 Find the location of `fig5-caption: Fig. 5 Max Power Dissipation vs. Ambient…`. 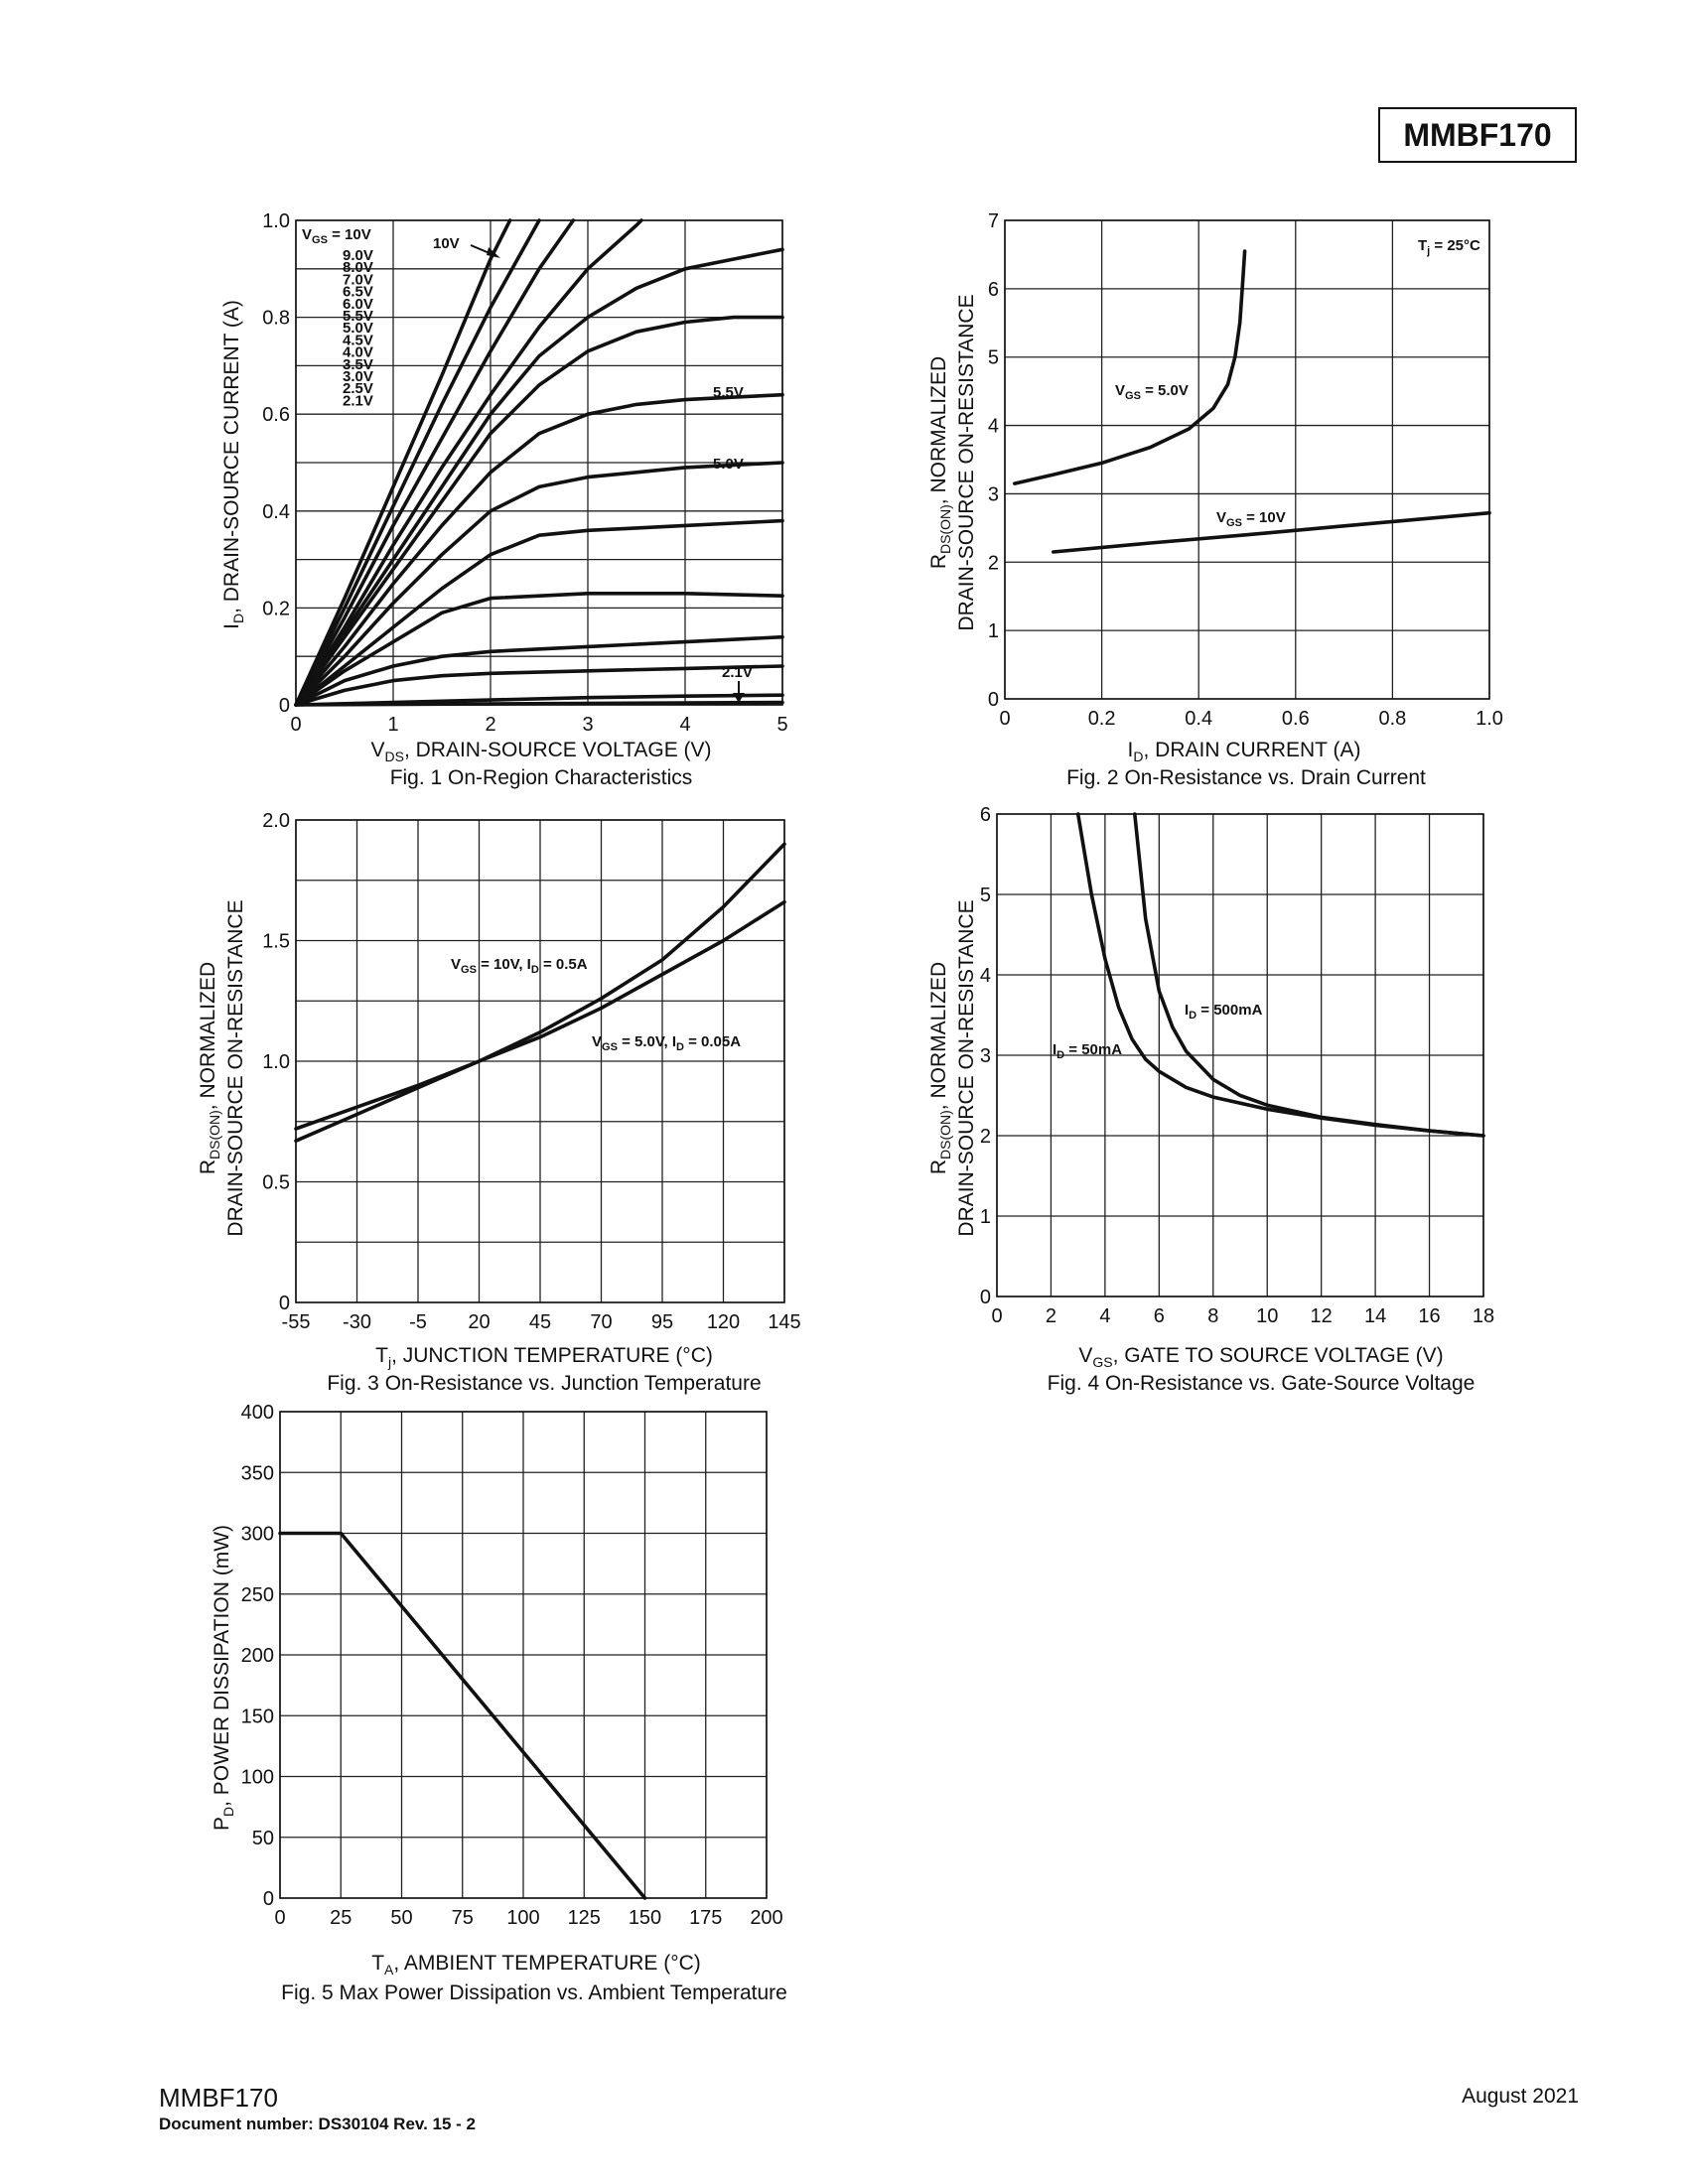

fig5-caption: Fig. 5 Max Power Dissipation vs. Ambient… is located at coordinates (534, 1992).